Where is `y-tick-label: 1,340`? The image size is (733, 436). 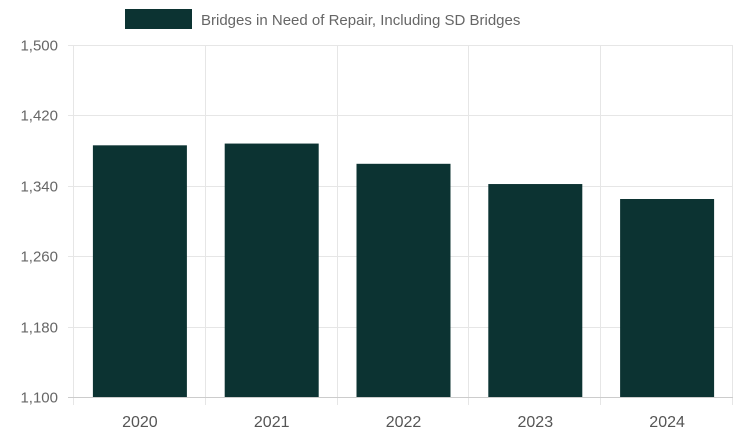
y-tick-label: 1,340 is located at coordinates (39, 187).